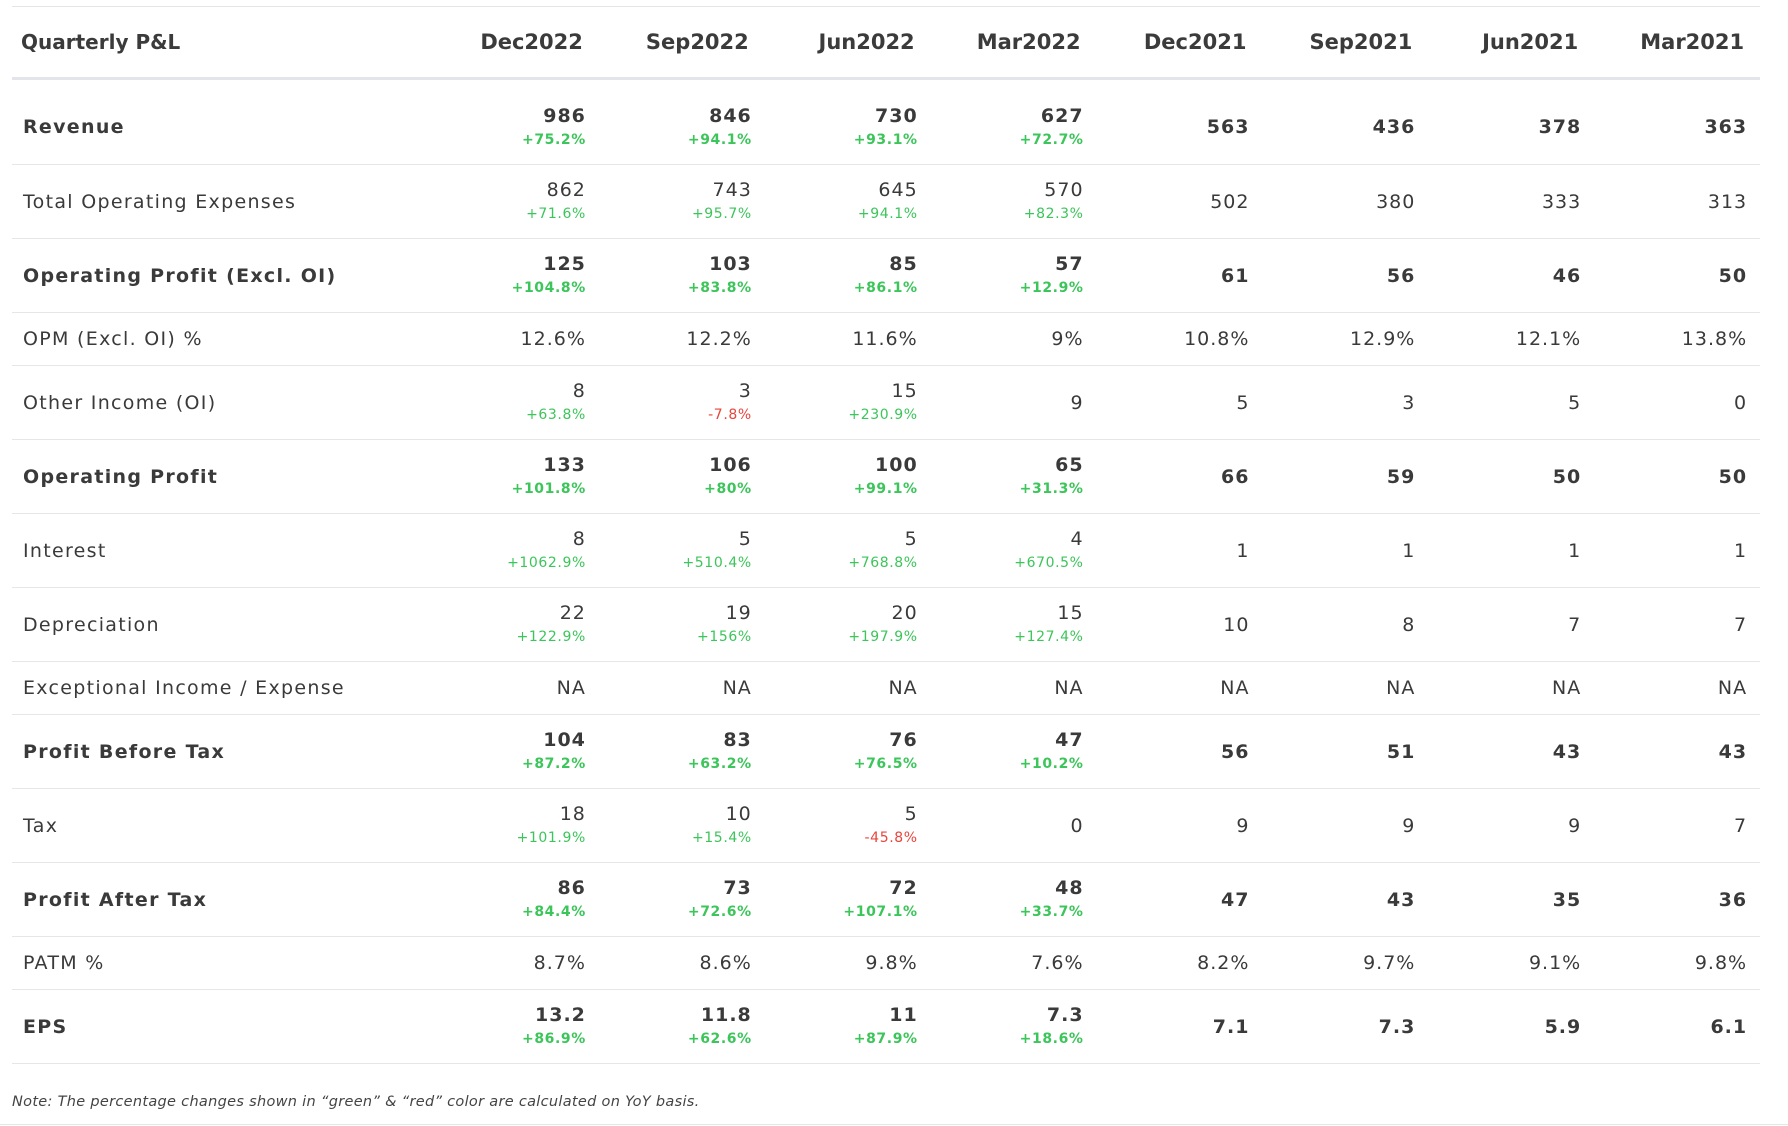 This screenshot has height=1126, width=1788. I want to click on yoy-change: +75.2%, so click(553, 139).